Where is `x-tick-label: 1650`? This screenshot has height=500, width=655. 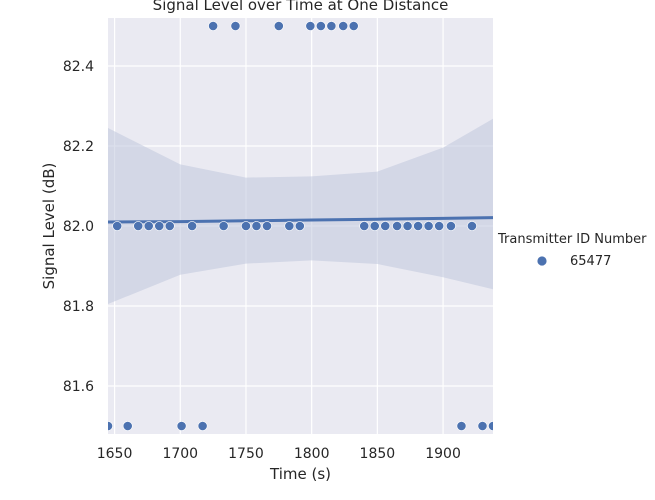 x-tick-label: 1650 is located at coordinates (115, 454).